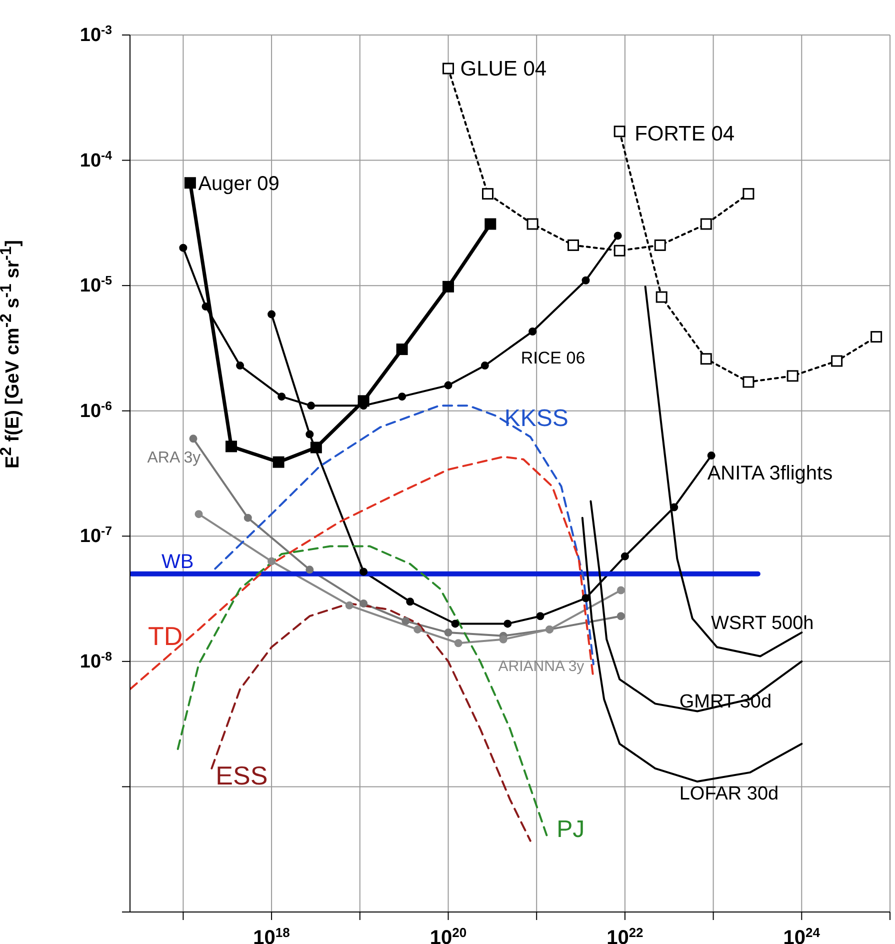 This screenshot has width=895, height=944. Describe the element at coordinates (239, 183) in the screenshot. I see `series-label: Auger 09` at that location.